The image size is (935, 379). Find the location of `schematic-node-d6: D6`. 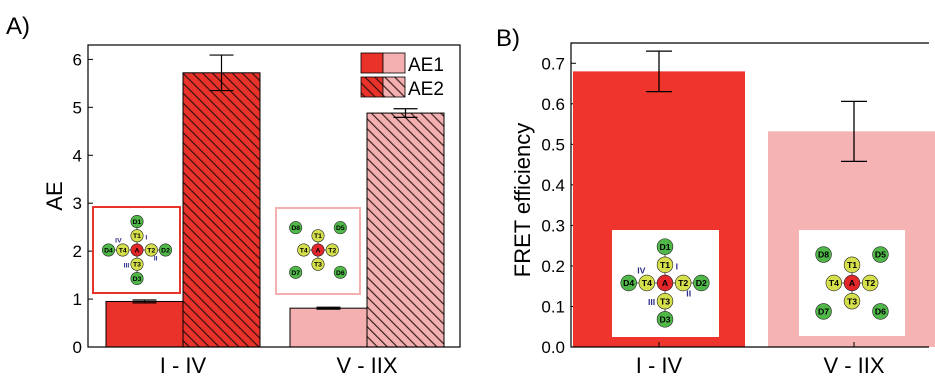

schematic-node-d6: D6 is located at coordinates (880, 311).